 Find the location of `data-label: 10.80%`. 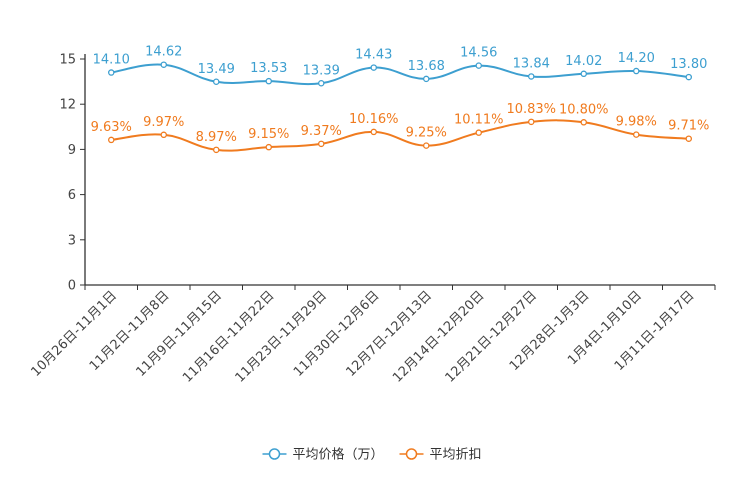

data-label: 10.80% is located at coordinates (584, 109).